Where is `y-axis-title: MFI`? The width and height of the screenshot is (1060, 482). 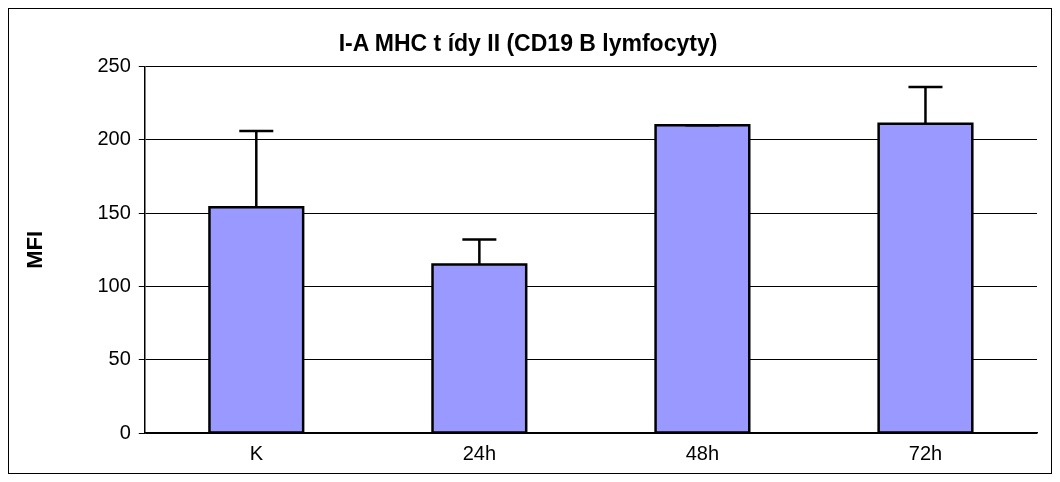 y-axis-title: MFI is located at coordinates (35, 249).